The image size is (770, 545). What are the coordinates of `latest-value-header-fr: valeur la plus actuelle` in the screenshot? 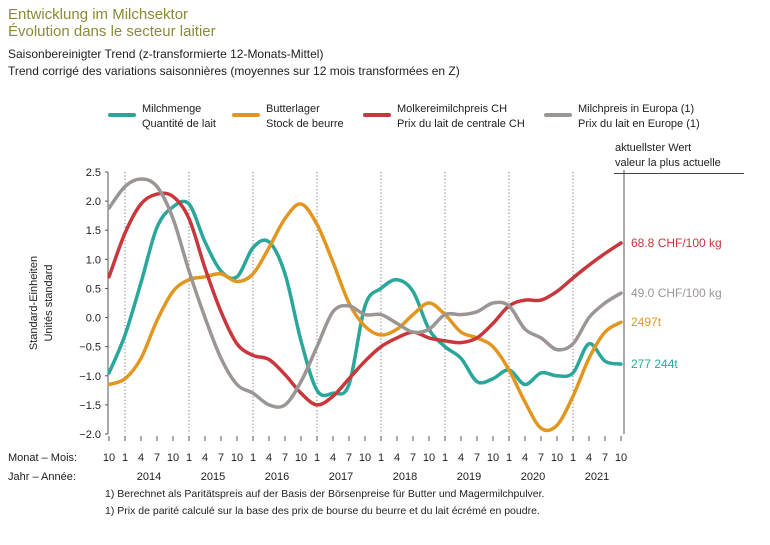 It's located at (668, 163).